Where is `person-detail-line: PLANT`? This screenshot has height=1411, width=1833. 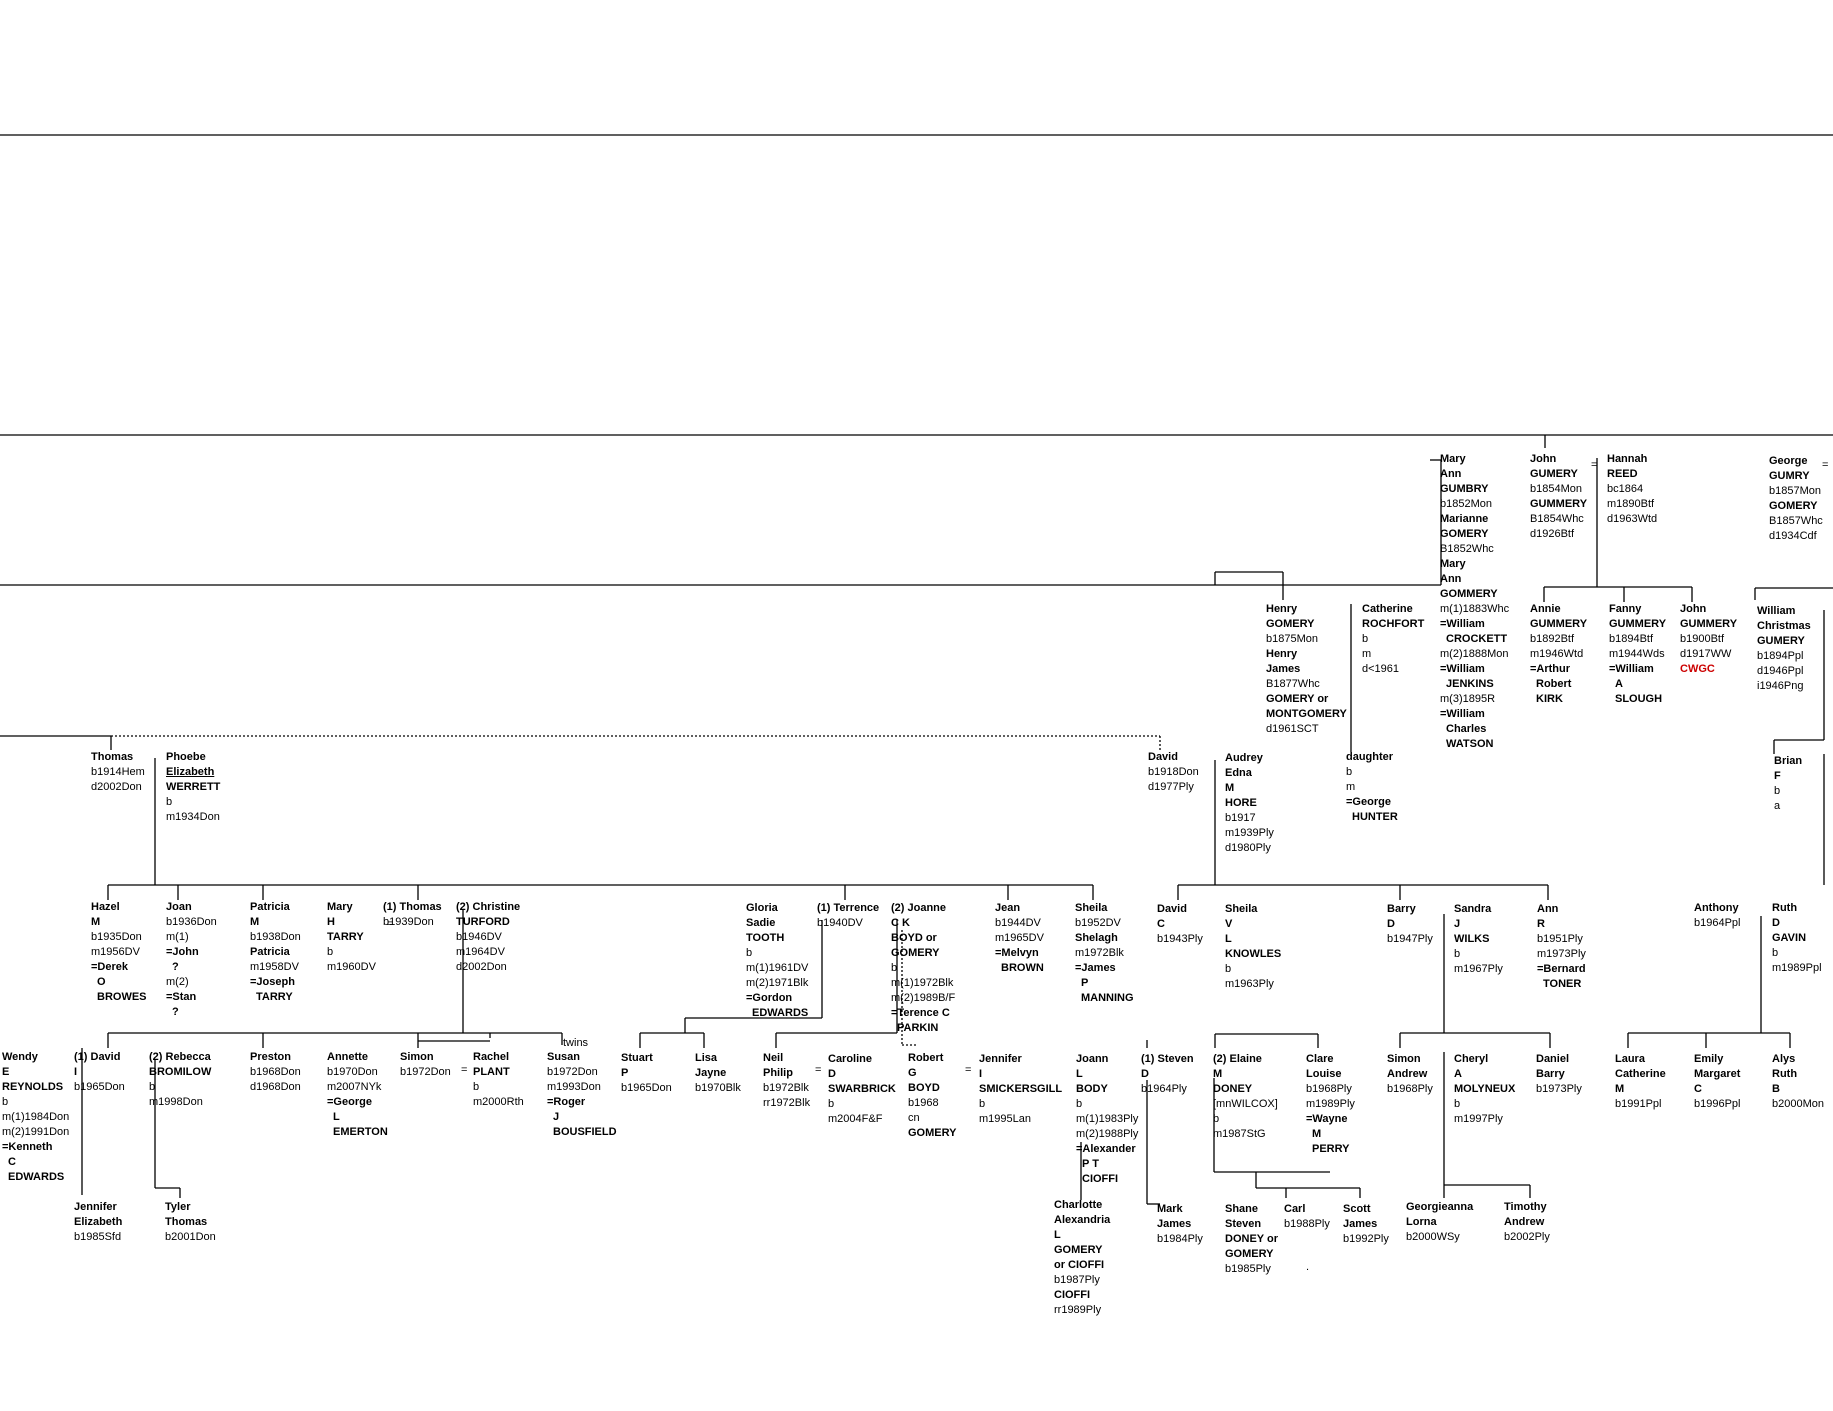 person-detail-line: PLANT is located at coordinates (491, 1072).